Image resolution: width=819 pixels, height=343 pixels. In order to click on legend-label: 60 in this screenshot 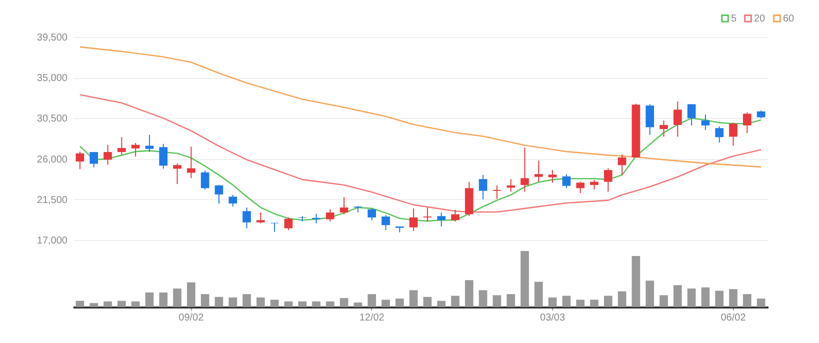, I will do `click(789, 18)`.